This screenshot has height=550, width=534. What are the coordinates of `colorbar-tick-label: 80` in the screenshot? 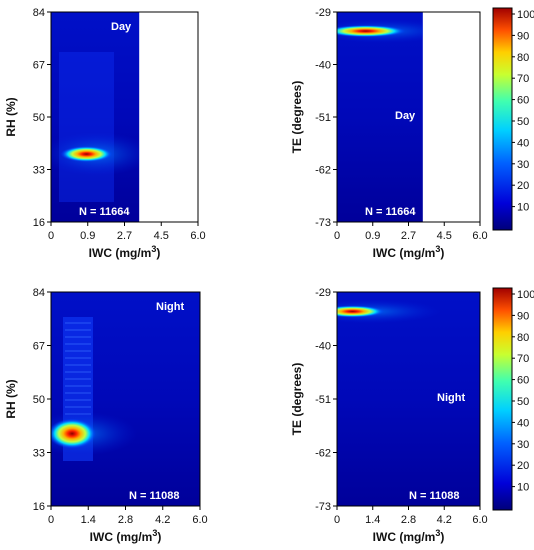 It's located at (523, 338).